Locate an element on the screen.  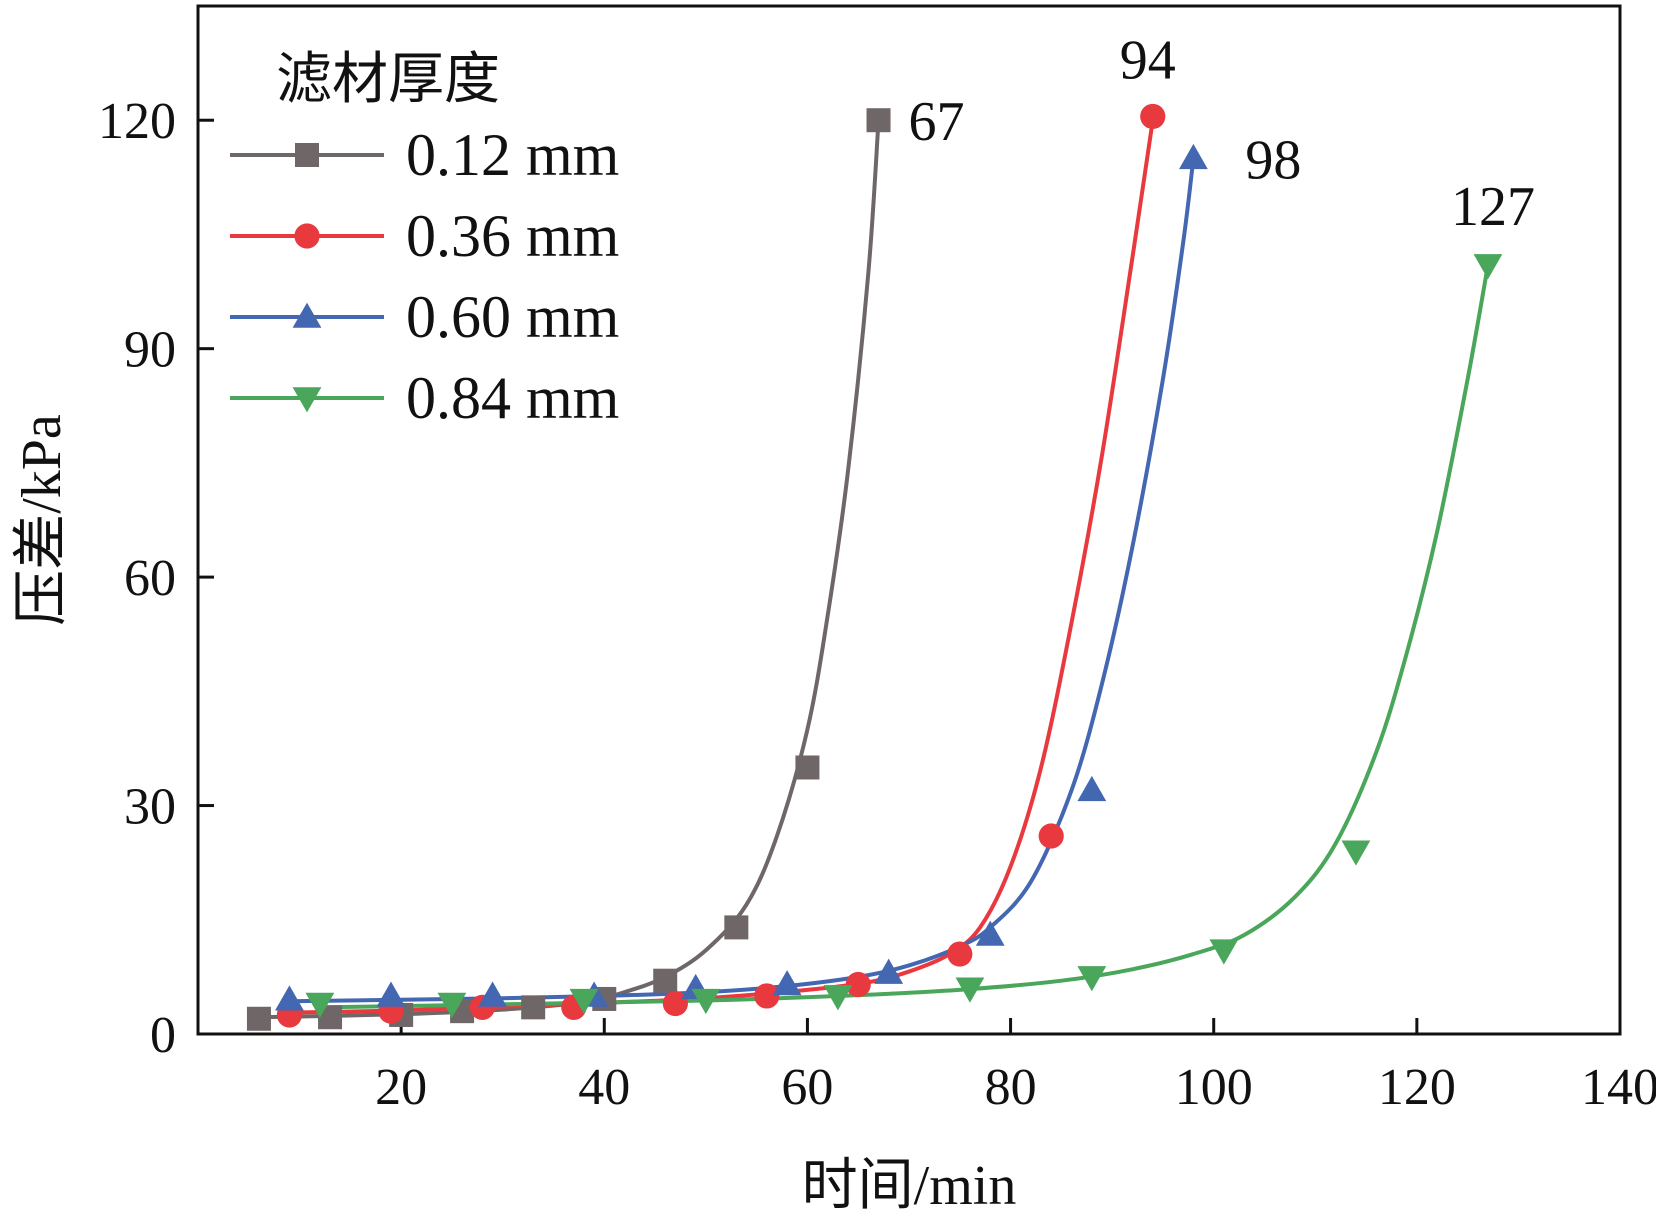
legend-title: 滤材厚度 is located at coordinates (388, 80).